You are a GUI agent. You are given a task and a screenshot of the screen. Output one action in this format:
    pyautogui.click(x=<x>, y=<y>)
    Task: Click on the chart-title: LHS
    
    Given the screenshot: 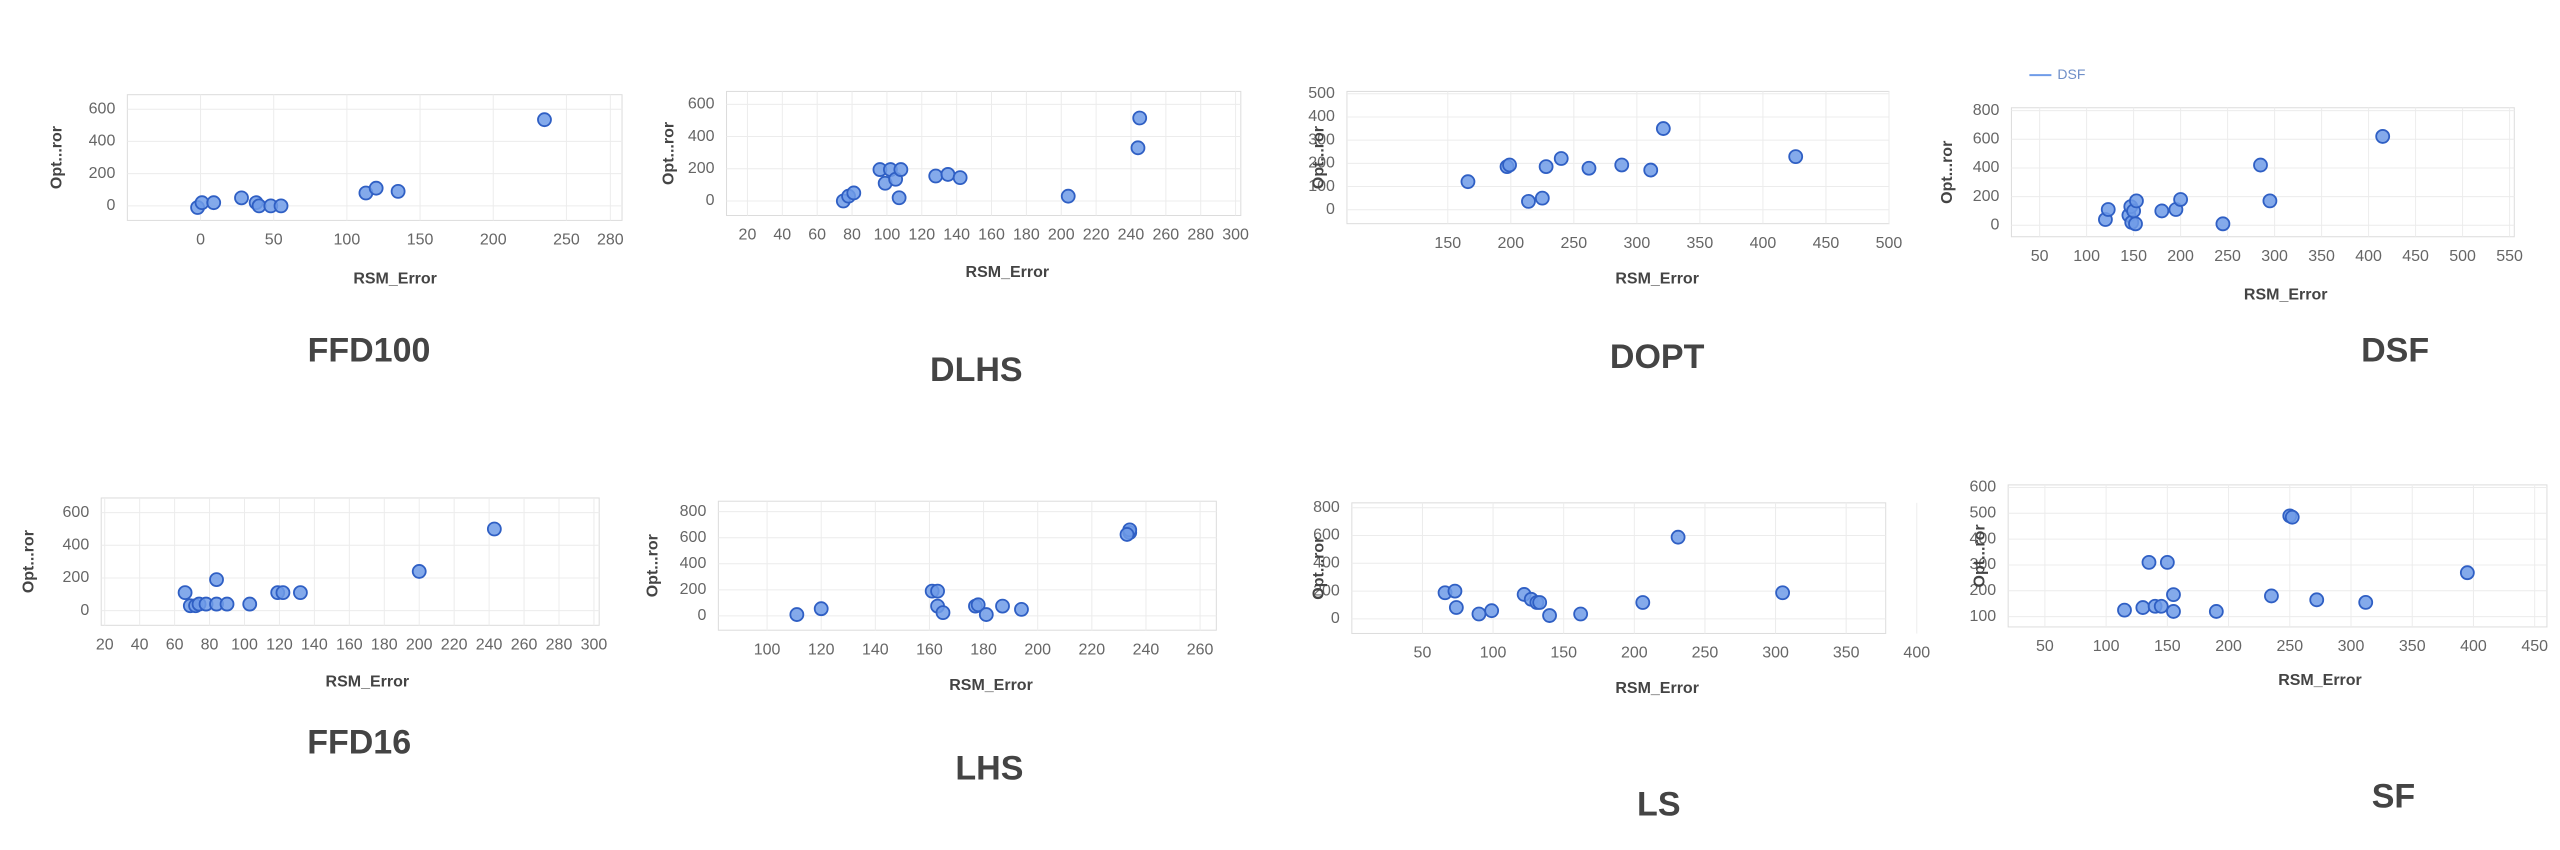 What is the action you would take?
    pyautogui.click(x=989, y=769)
    